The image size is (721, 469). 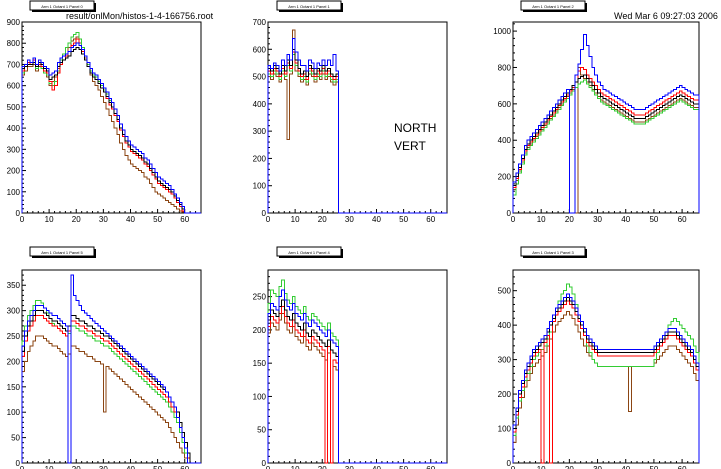 I want to click on y-tick-label: 150, so click(x=14, y=387).